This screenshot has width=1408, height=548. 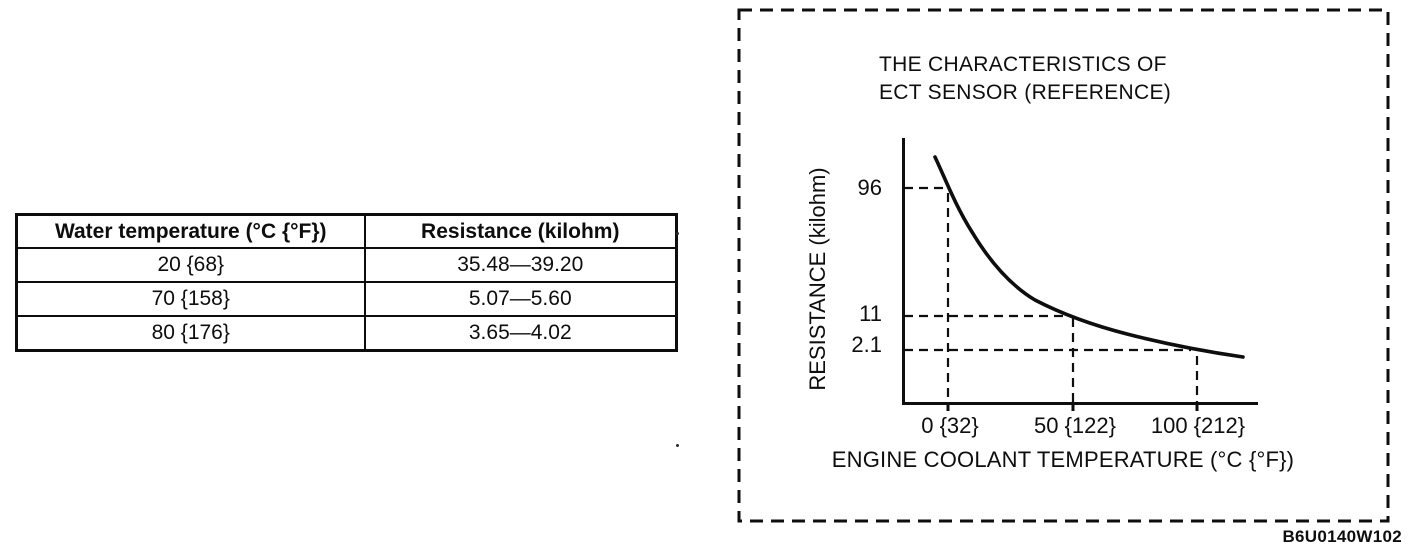 I want to click on y-tick-label-2-1: 2.1, so click(x=866, y=344).